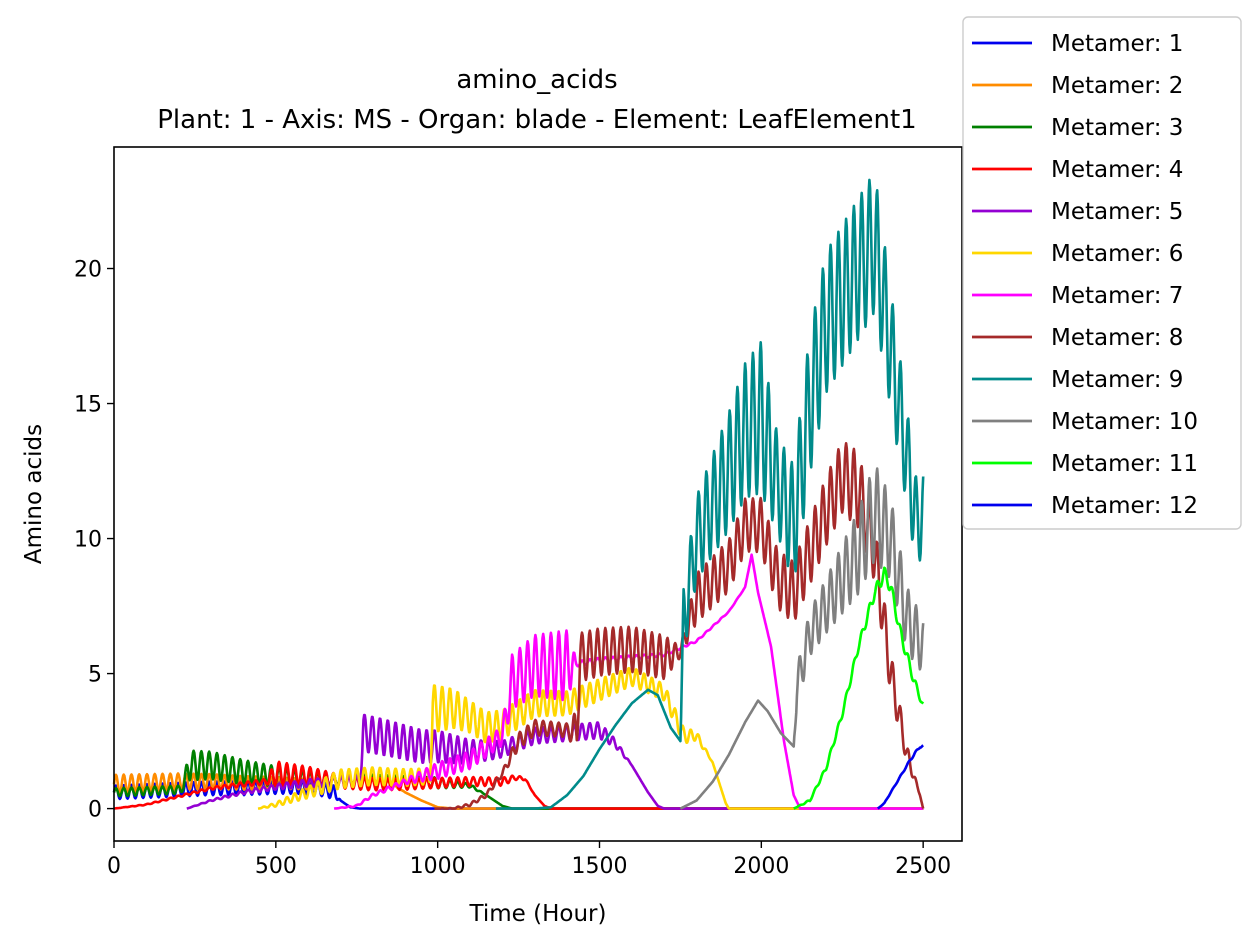 This screenshot has height=948, width=1259. I want to click on y-axis-label: Amino acids, so click(34, 494).